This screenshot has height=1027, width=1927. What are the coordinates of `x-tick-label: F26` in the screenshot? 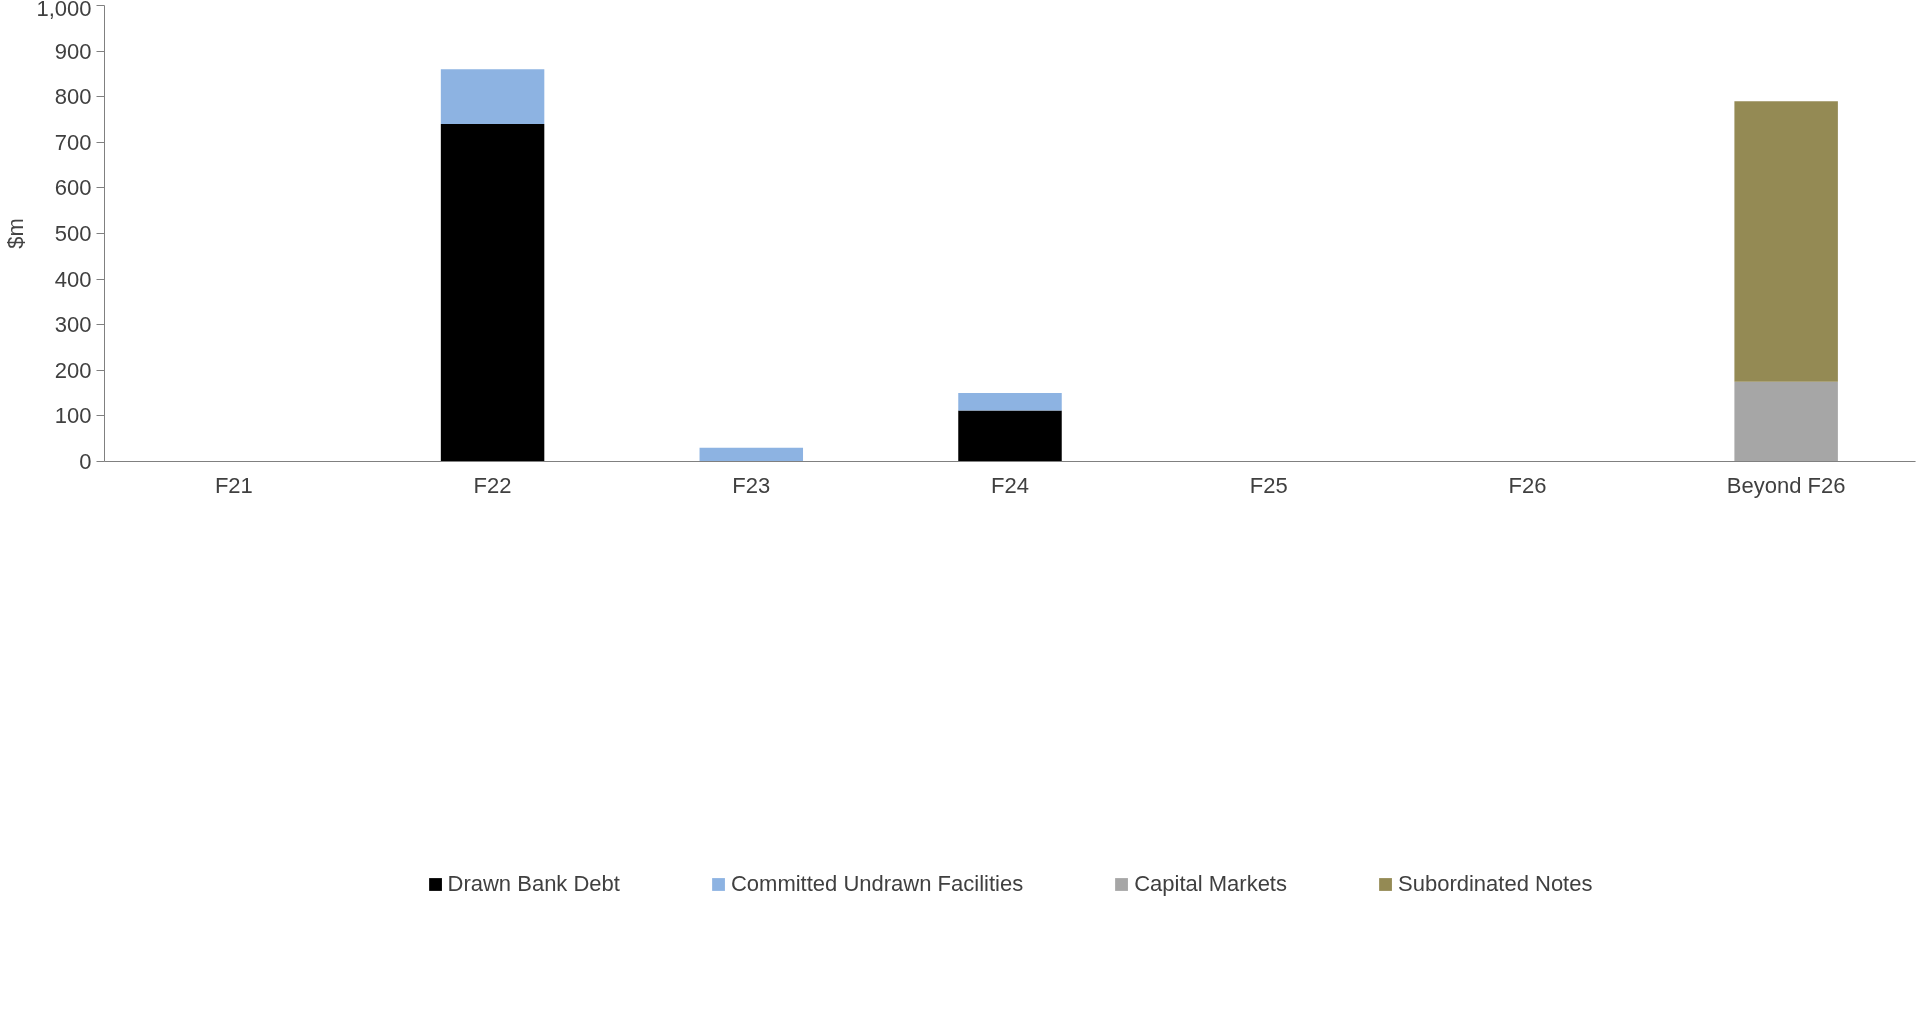 It's located at (1527, 485).